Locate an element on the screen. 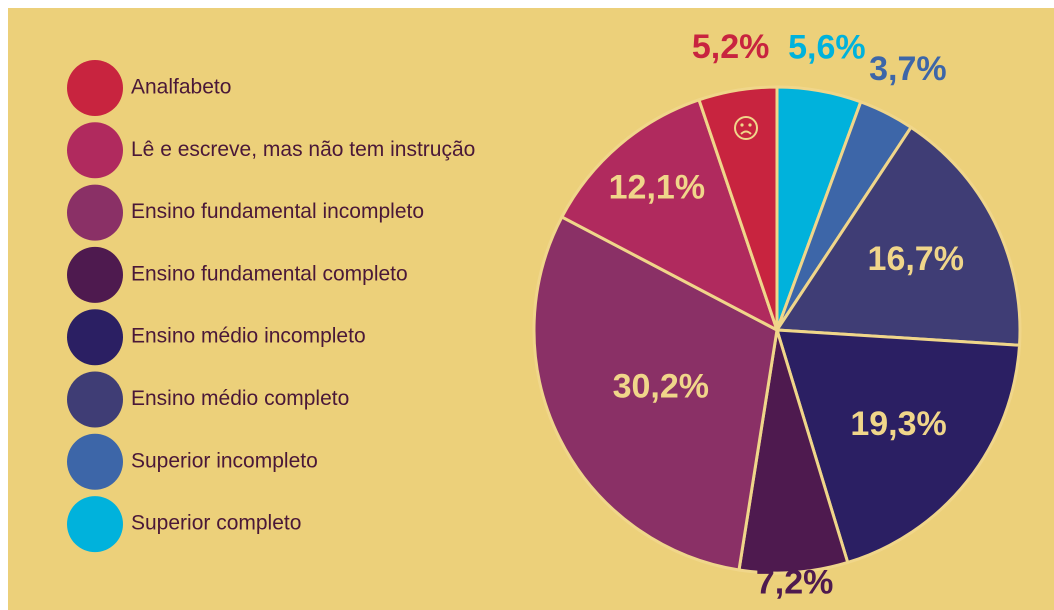  legend-label: Ensino médio incompleto is located at coordinates (248, 336).